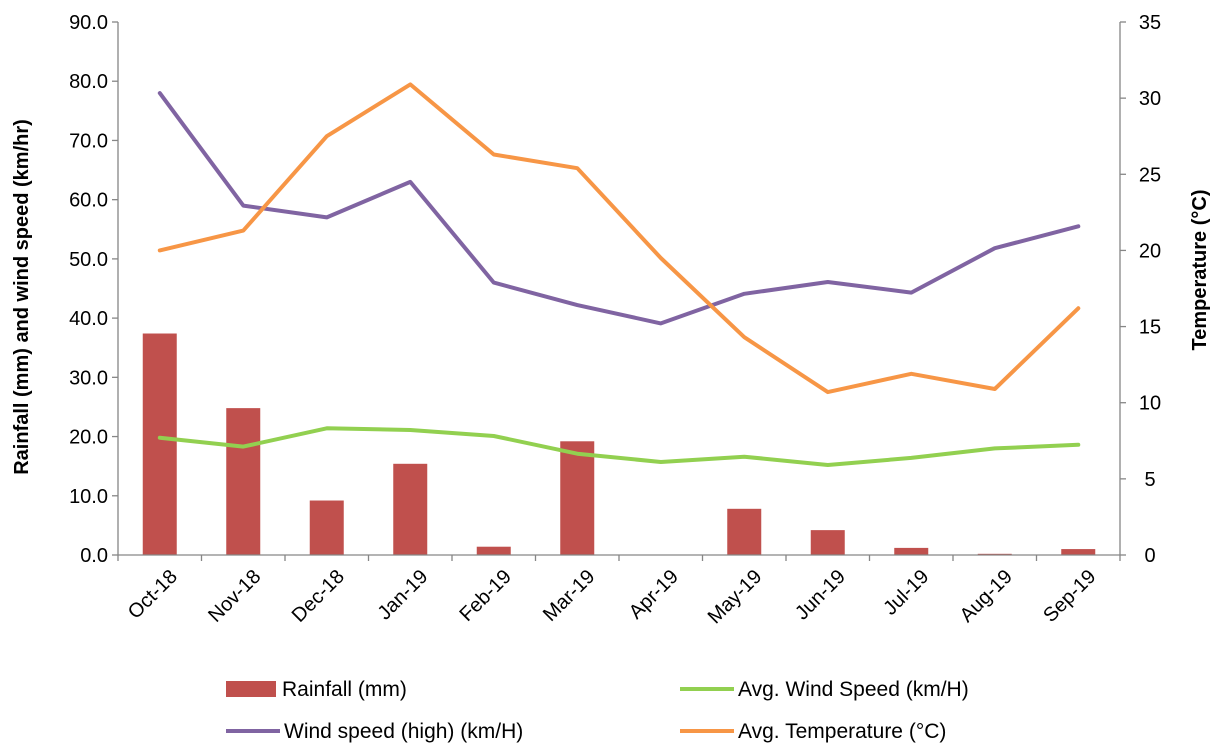  I want to click on x-tick-label: Sep-19, so click(1069, 596).